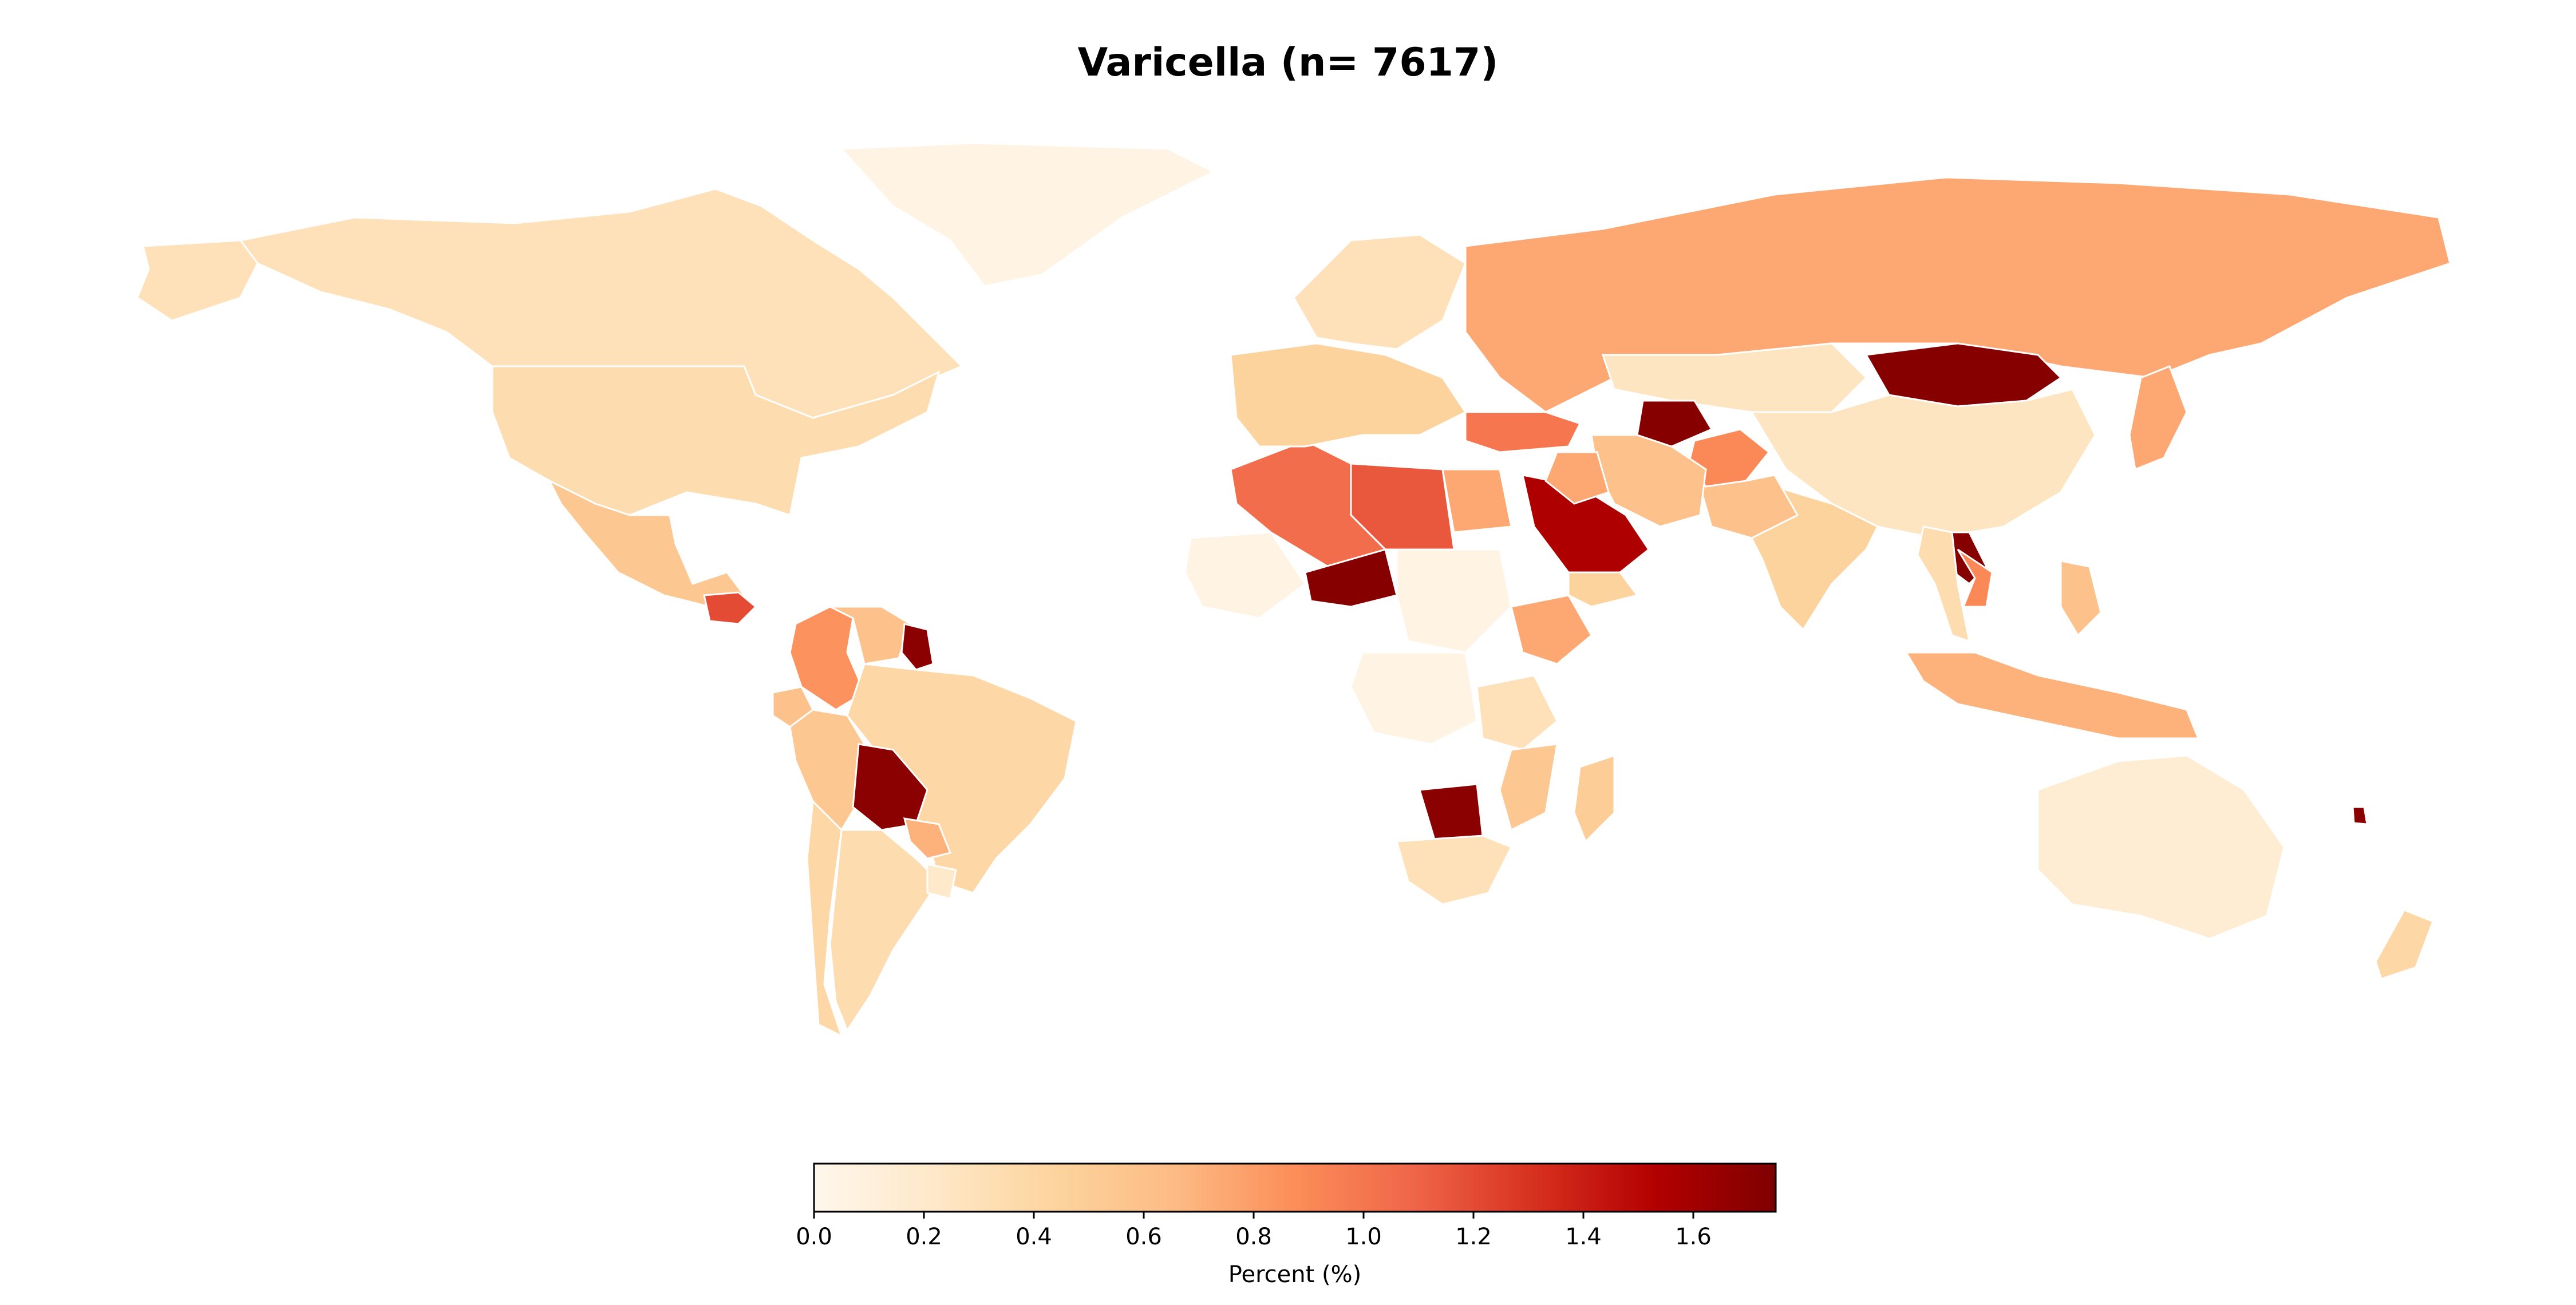 This screenshot has width=2576, height=1305. What do you see at coordinates (1294, 1274) in the screenshot?
I see `colorbar-label: Percent (%)` at bounding box center [1294, 1274].